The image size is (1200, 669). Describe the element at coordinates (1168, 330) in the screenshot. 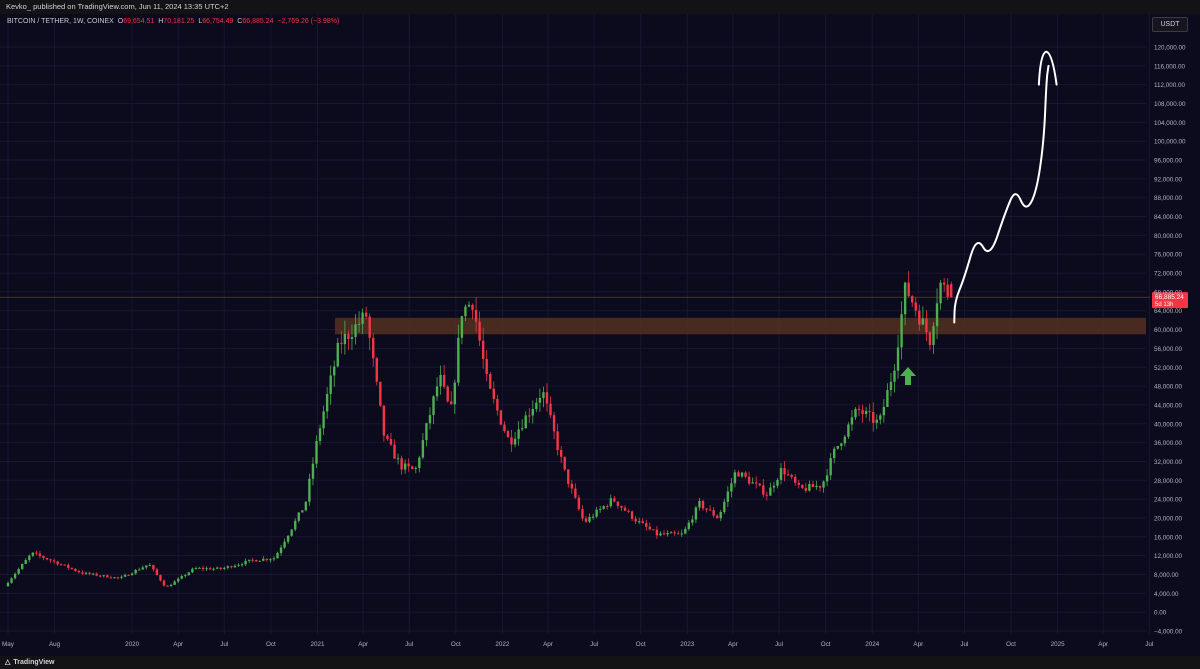

I see `price-tick-label: 60,000.00` at that location.